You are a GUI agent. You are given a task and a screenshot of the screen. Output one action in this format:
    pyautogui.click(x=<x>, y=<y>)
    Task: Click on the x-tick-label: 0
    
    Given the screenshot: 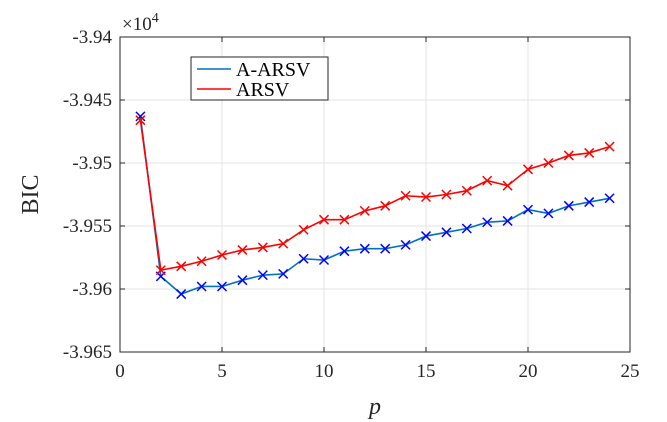 What is the action you would take?
    pyautogui.click(x=120, y=371)
    